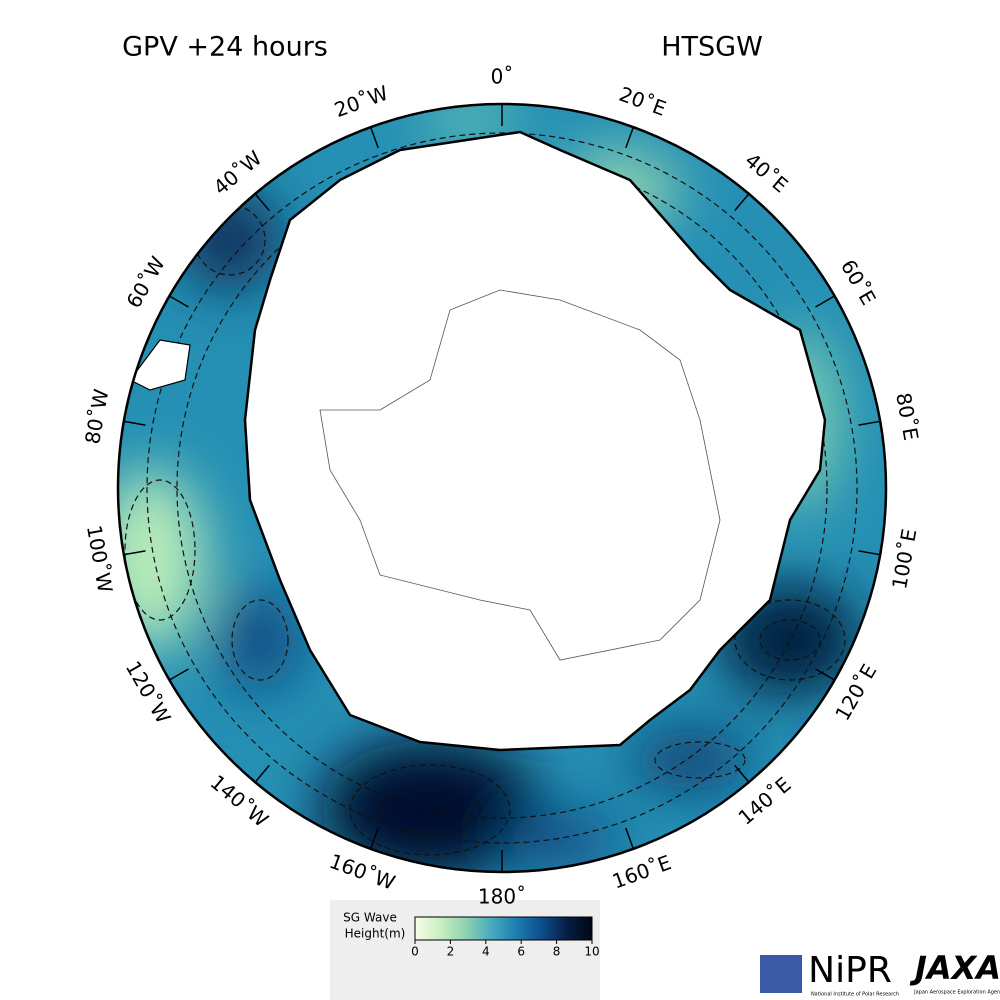 The width and height of the screenshot is (1000, 1000). Describe the element at coordinates (641, 871) in the screenshot. I see `longitude-label: 160˚E` at that location.